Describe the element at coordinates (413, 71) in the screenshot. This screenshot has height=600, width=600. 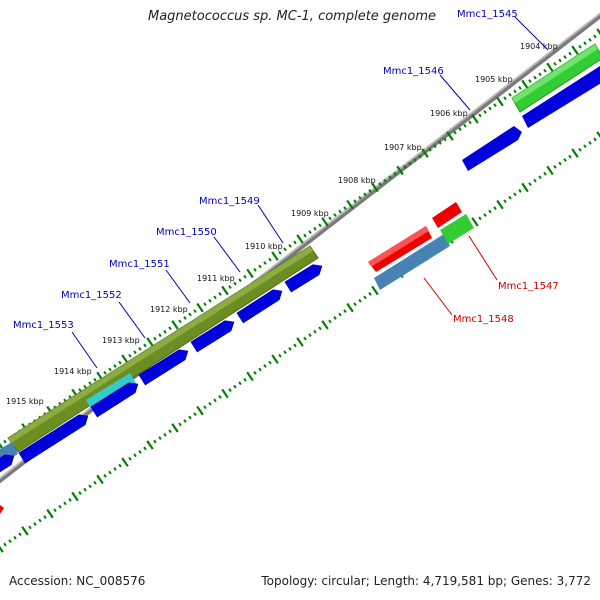
I see `gene-label-mmc1-1546: Mmc1_1546` at that location.